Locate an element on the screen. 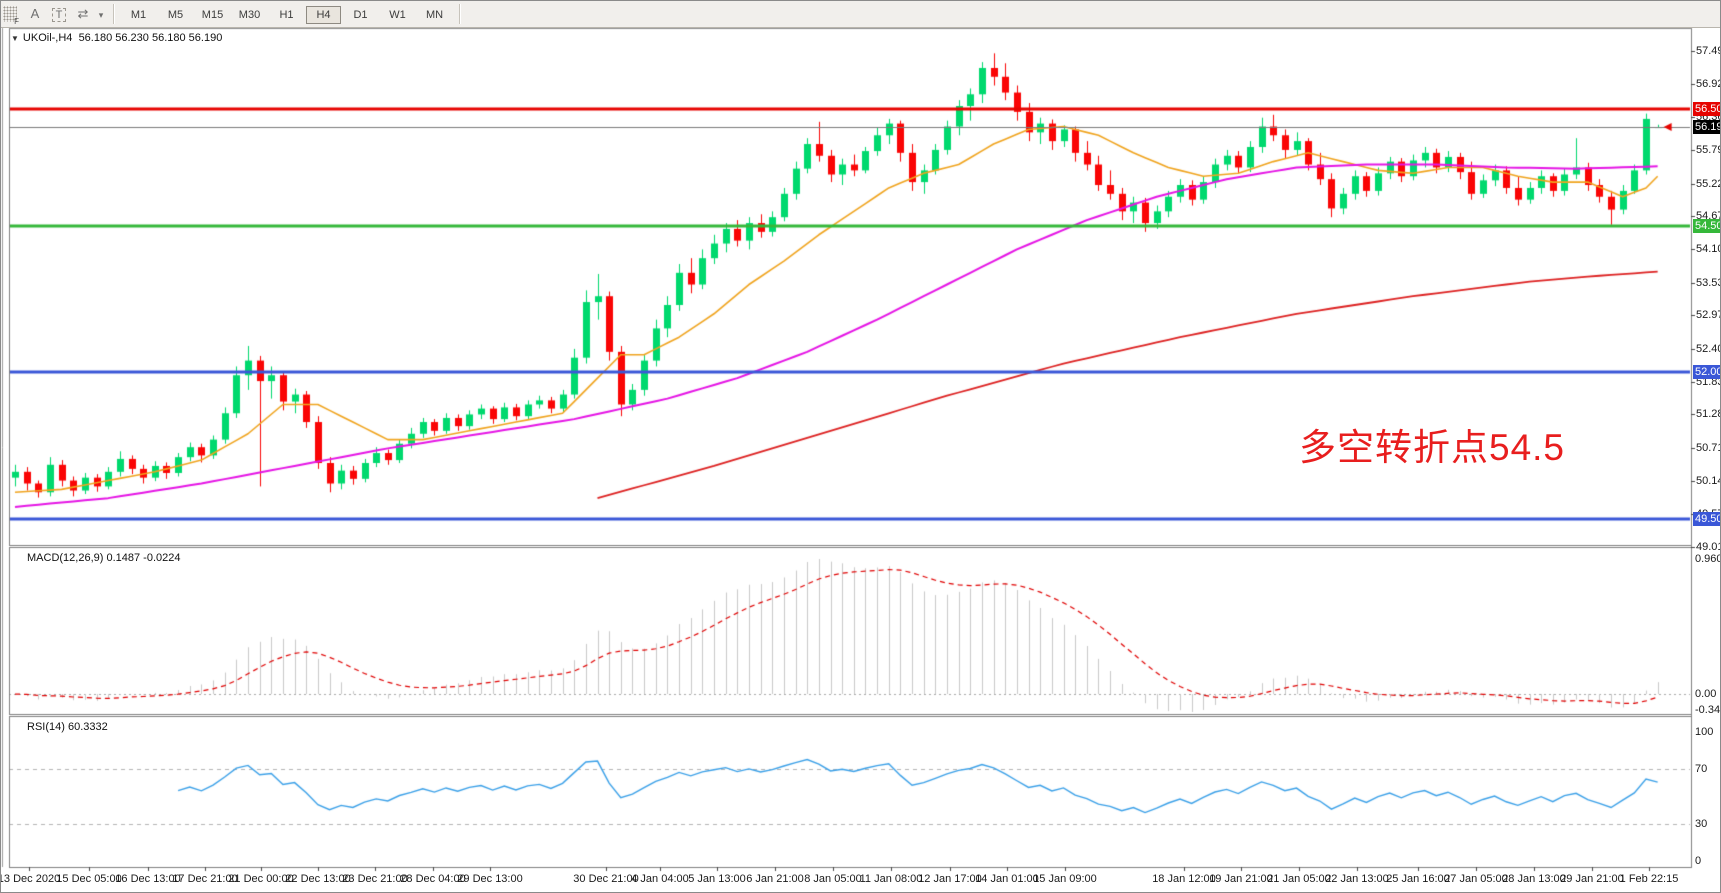 This screenshot has width=1721, height=893. price-level-box-54.500: 54.500 is located at coordinates (1706, 225).